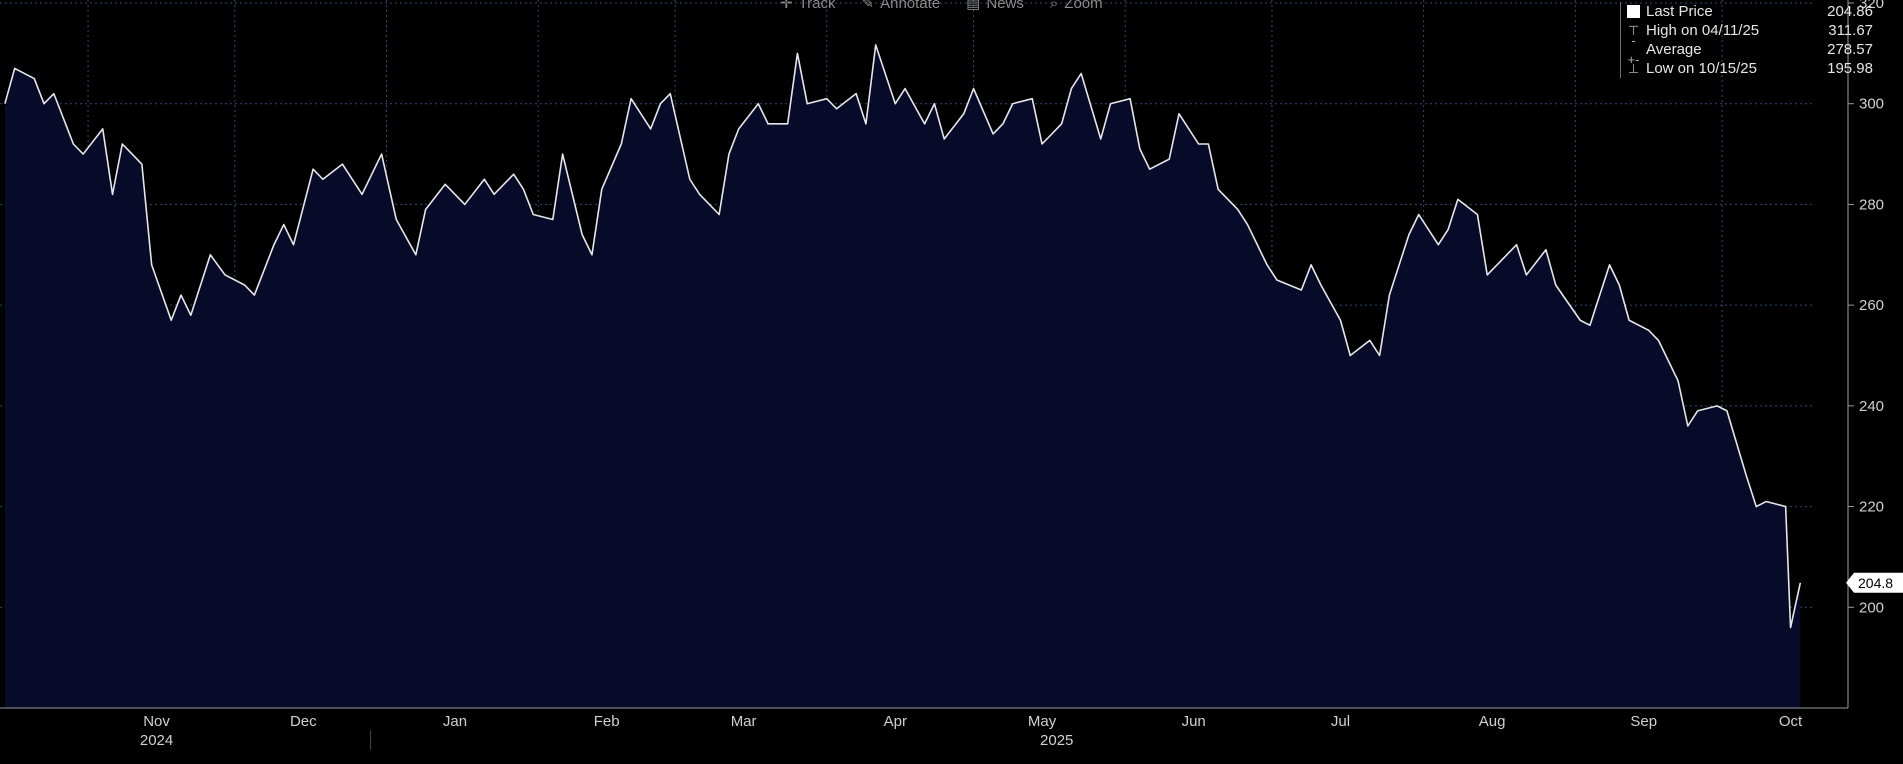  What do you see at coordinates (744, 721) in the screenshot?
I see `x-tick-label: Mar` at bounding box center [744, 721].